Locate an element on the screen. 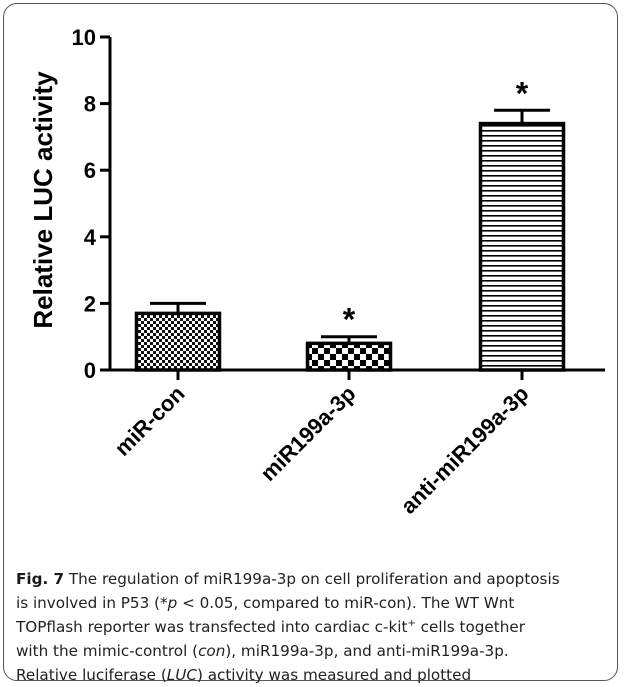 Image resolution: width=625 pixels, height=687 pixels. caption-fig-label: Fig. 7 is located at coordinates (40, 579).